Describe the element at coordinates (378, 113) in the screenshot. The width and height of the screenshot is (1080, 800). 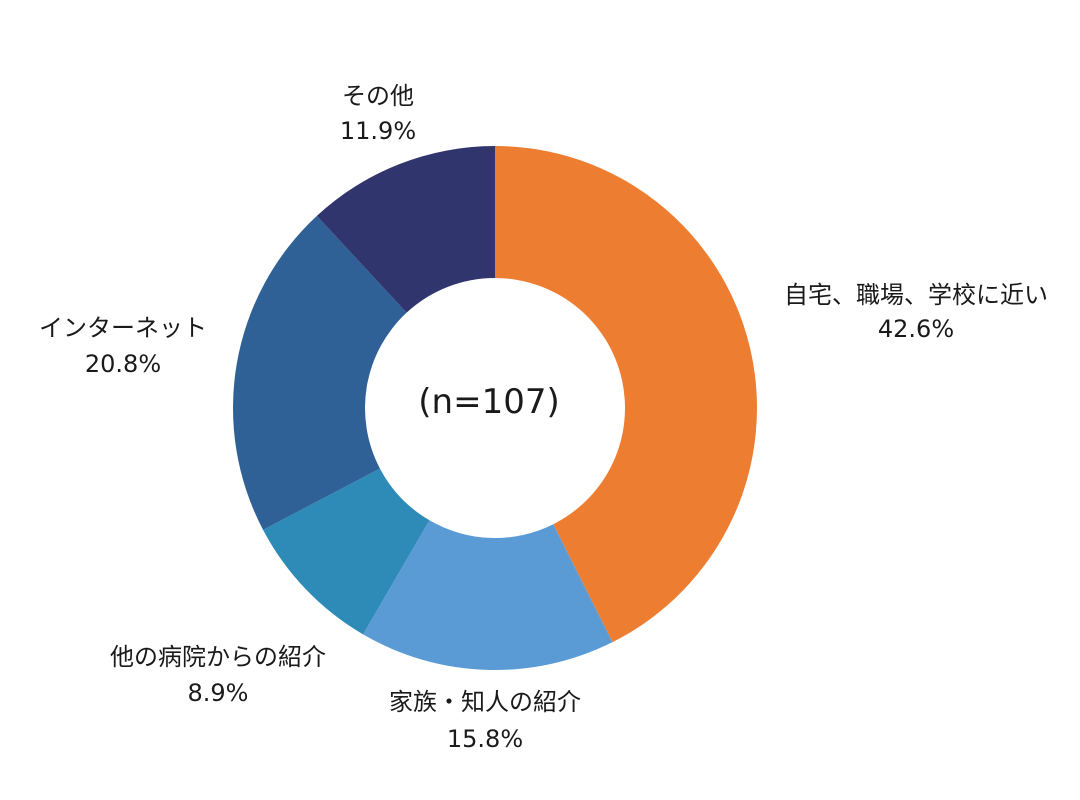
I see `slice-label-group-4: その他 11.9%` at that location.